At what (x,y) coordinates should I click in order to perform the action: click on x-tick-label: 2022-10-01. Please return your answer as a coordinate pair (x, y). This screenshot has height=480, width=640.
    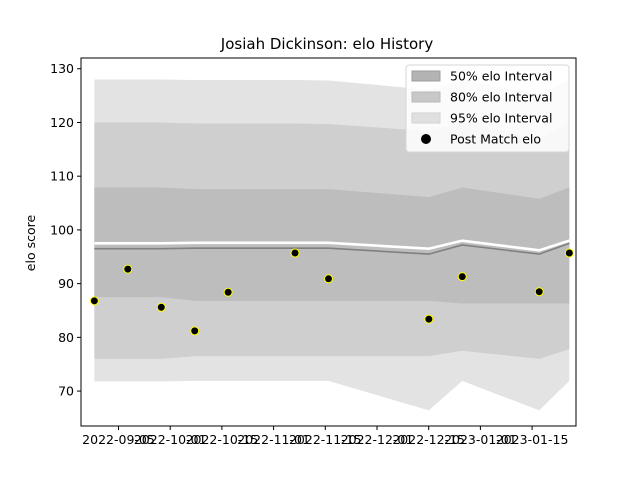
    Looking at the image, I should click on (170, 439).